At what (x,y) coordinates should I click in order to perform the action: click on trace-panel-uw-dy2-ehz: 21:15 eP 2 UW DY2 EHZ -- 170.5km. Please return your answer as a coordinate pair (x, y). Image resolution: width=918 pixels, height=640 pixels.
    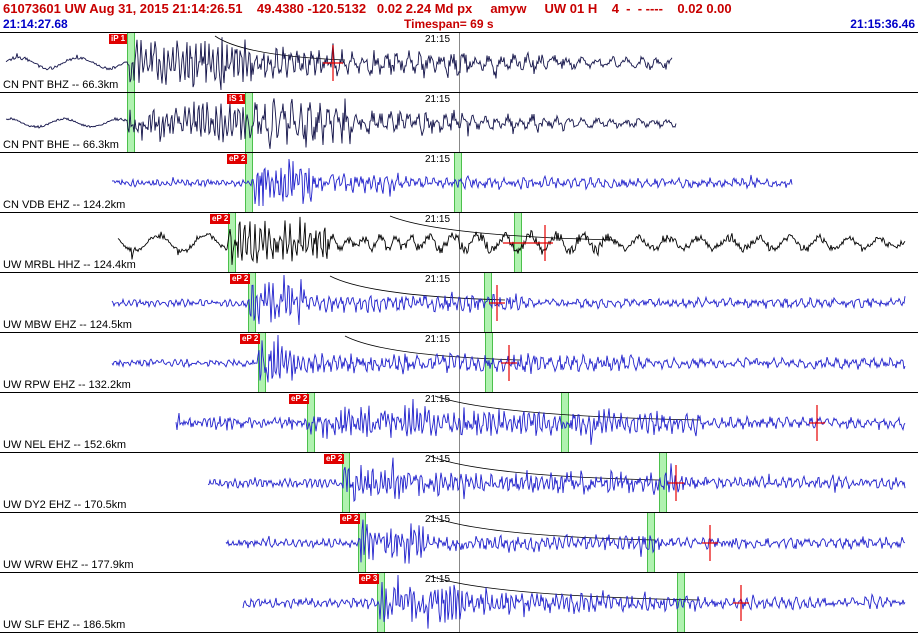
    Looking at the image, I should click on (459, 482).